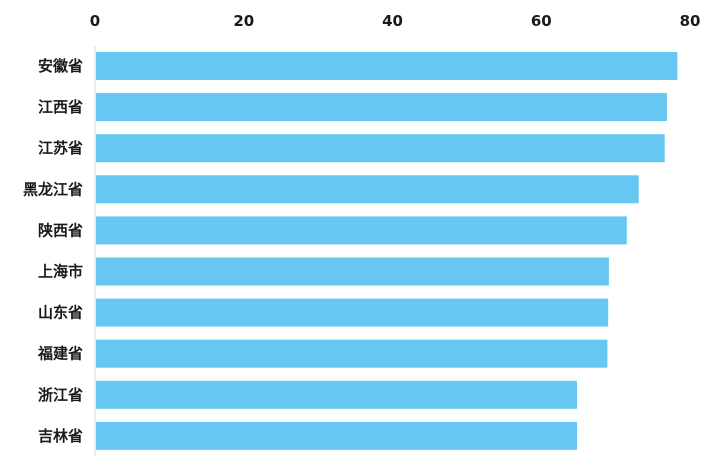 The image size is (722, 467). Describe the element at coordinates (60, 313) in the screenshot. I see `category-label: 山东省` at that location.